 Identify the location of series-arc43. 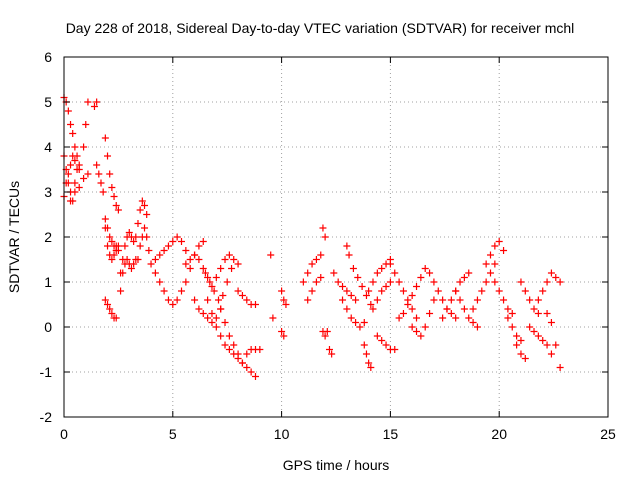
(403, 291).